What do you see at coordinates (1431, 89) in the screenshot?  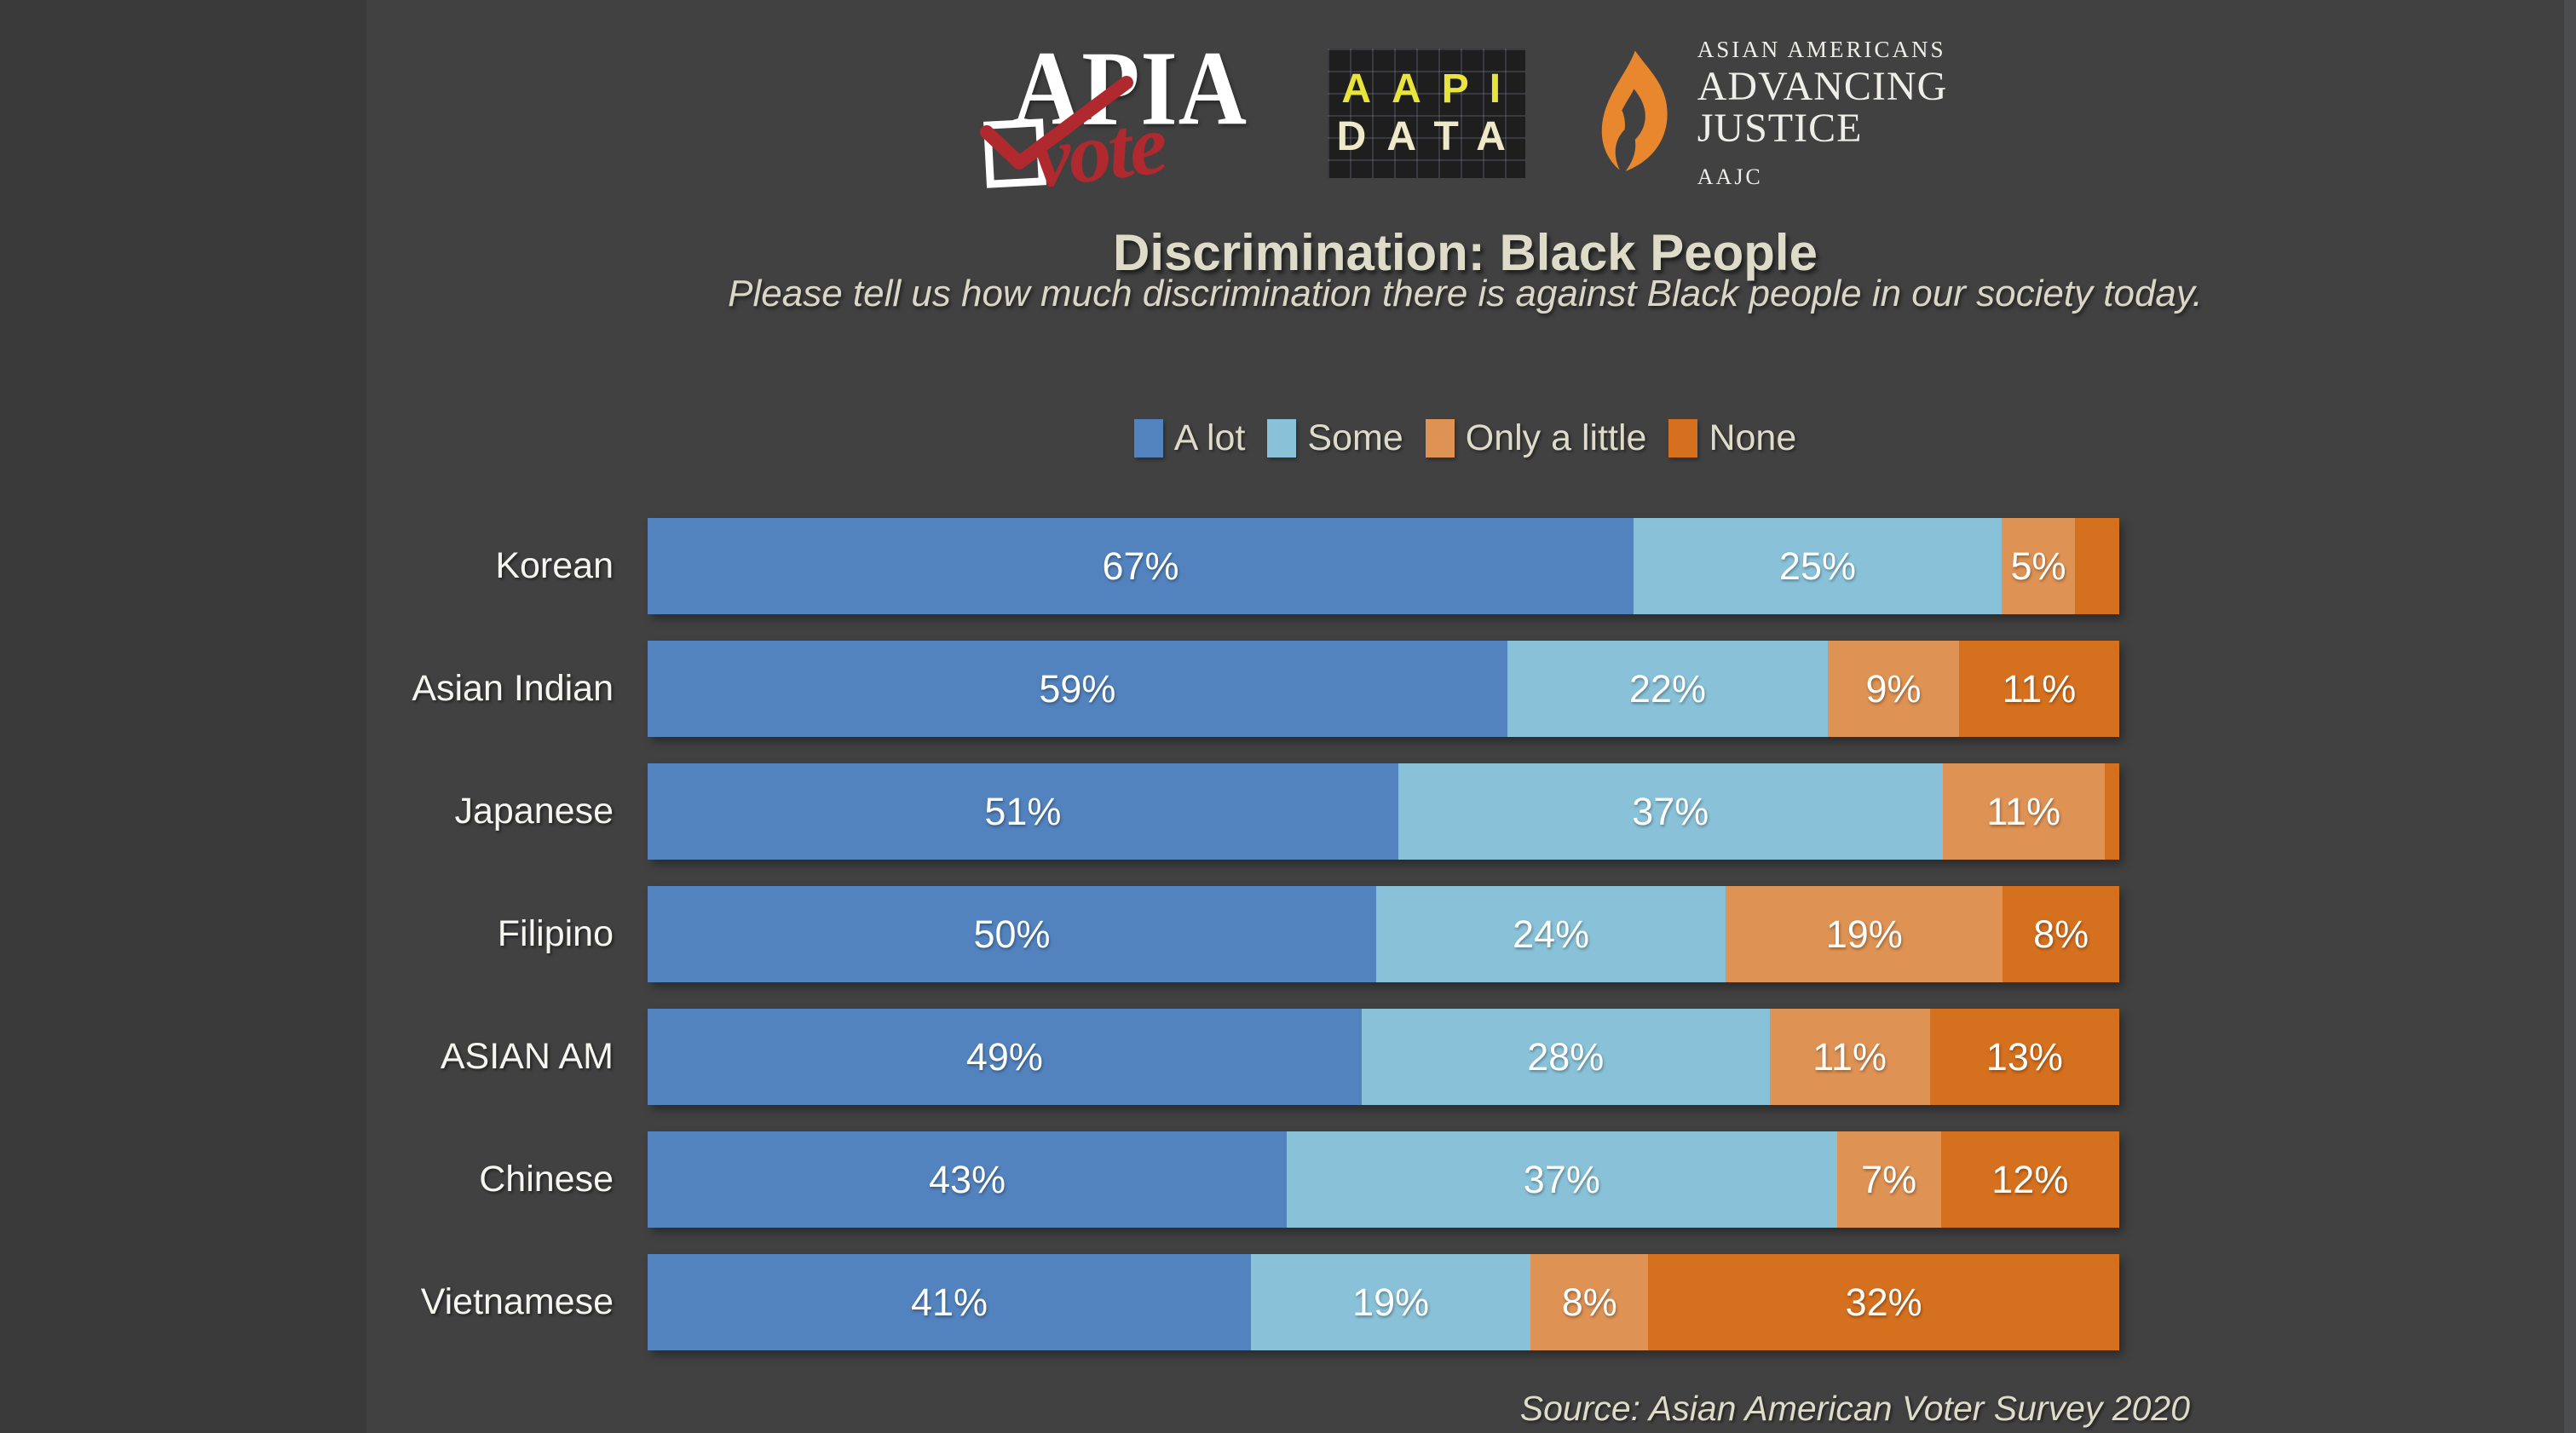 I see `aapi-data-line1: AAPI` at bounding box center [1431, 89].